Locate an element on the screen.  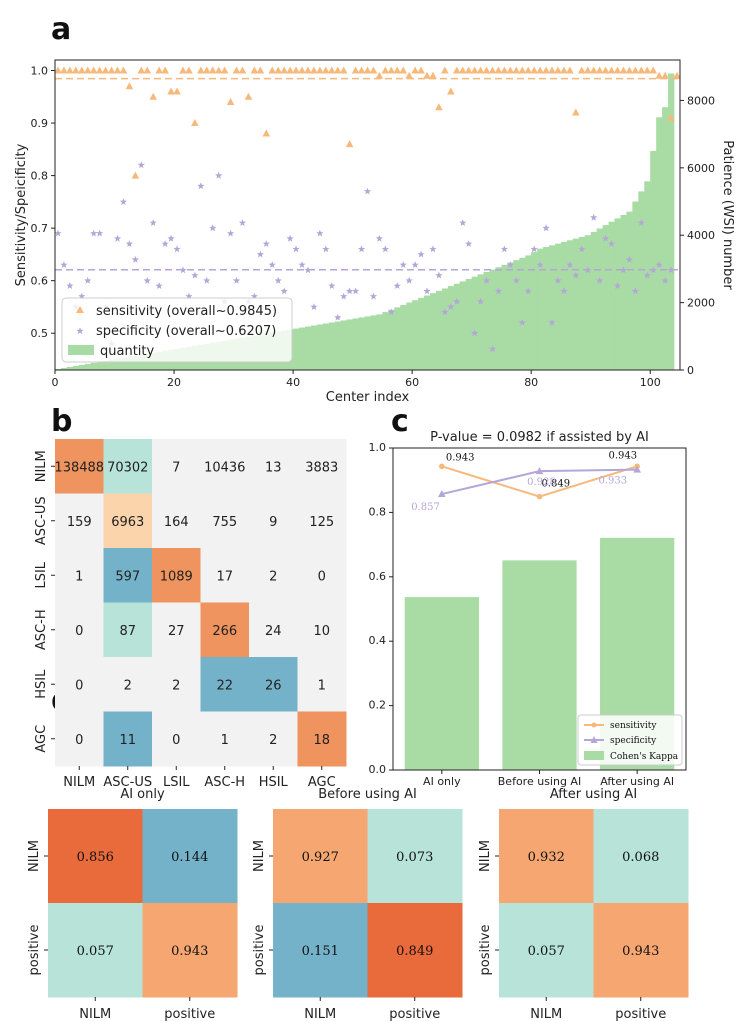
x-tick-label: 100 is located at coordinates (650, 382).